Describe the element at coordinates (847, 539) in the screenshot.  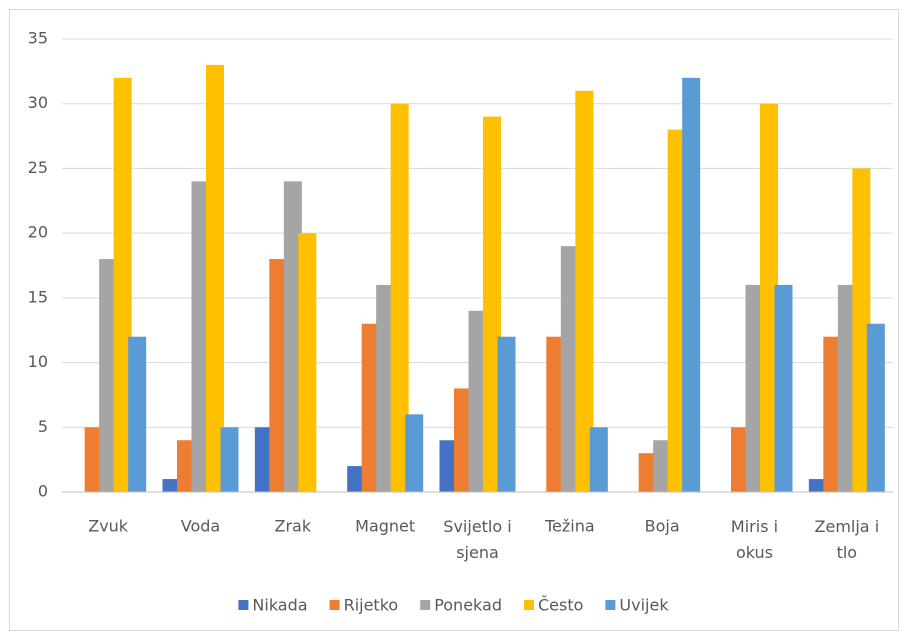
I see `x-tick-label: Zemlja i tlo` at that location.